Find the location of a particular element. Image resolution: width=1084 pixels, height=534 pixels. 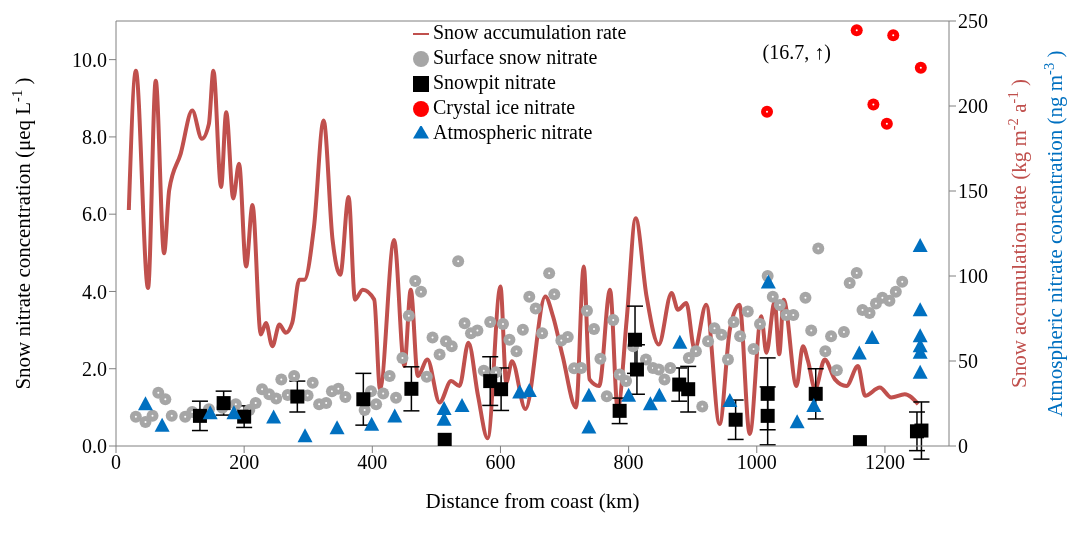

x-tick-label: 0 is located at coordinates (116, 462).